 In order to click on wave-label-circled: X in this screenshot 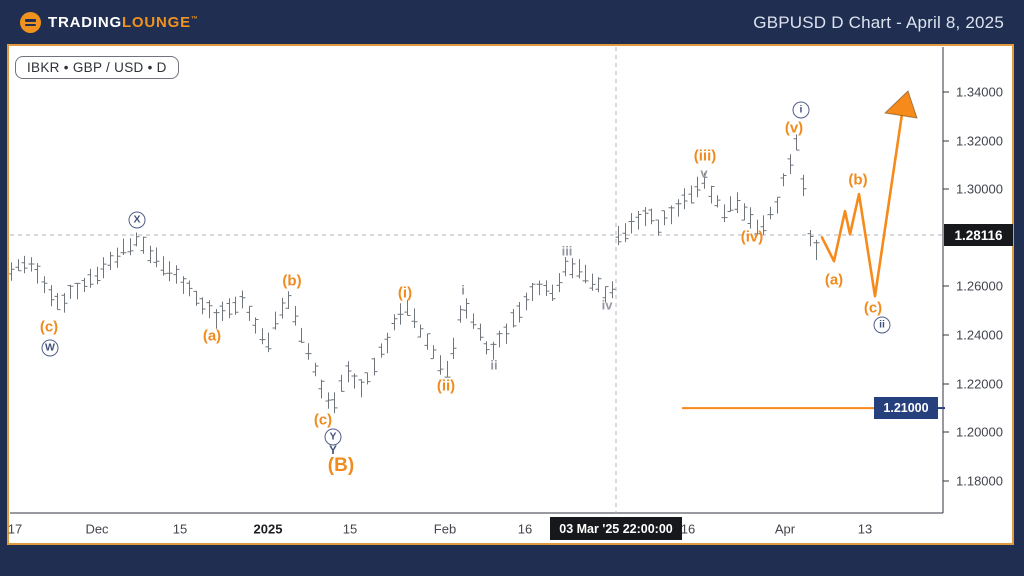, I will do `click(137, 220)`.